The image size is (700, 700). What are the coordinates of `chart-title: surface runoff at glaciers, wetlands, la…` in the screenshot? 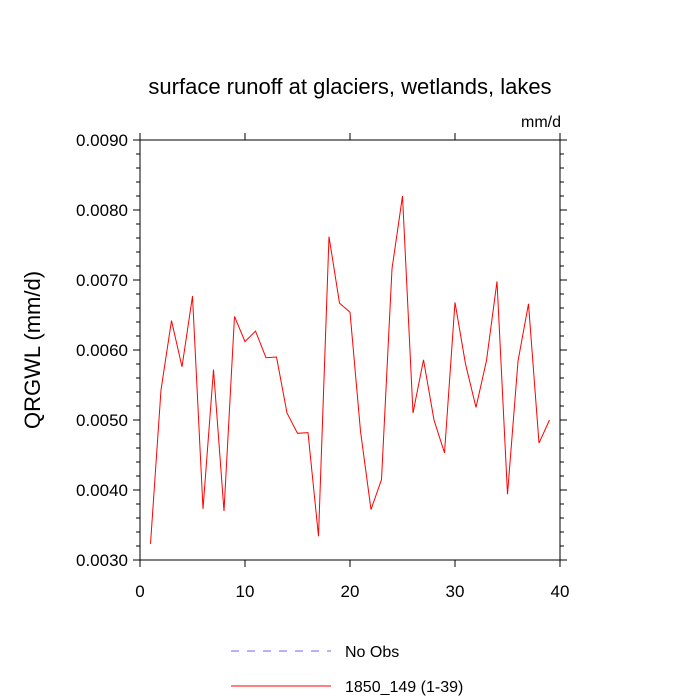 It's located at (349, 86).